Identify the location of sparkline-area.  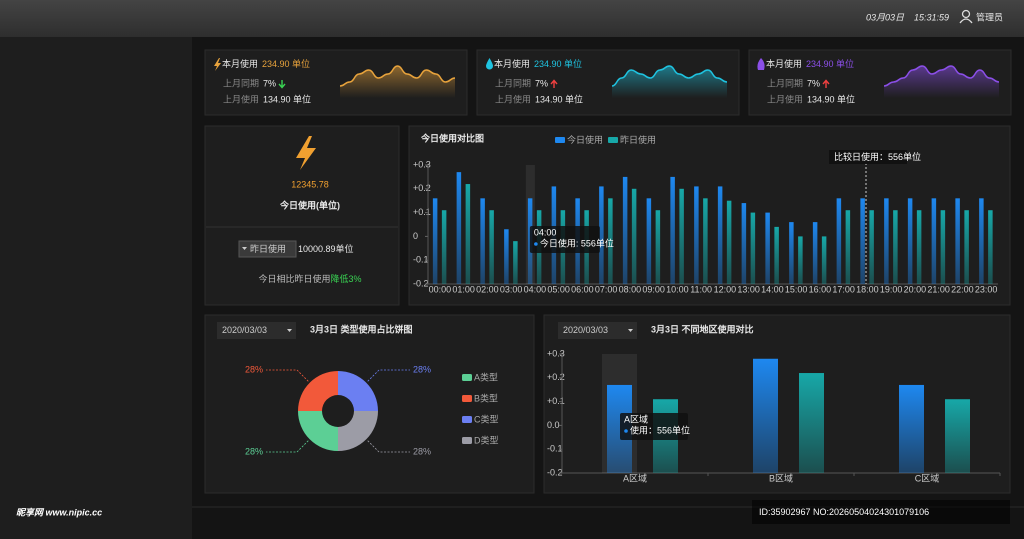
(941, 82).